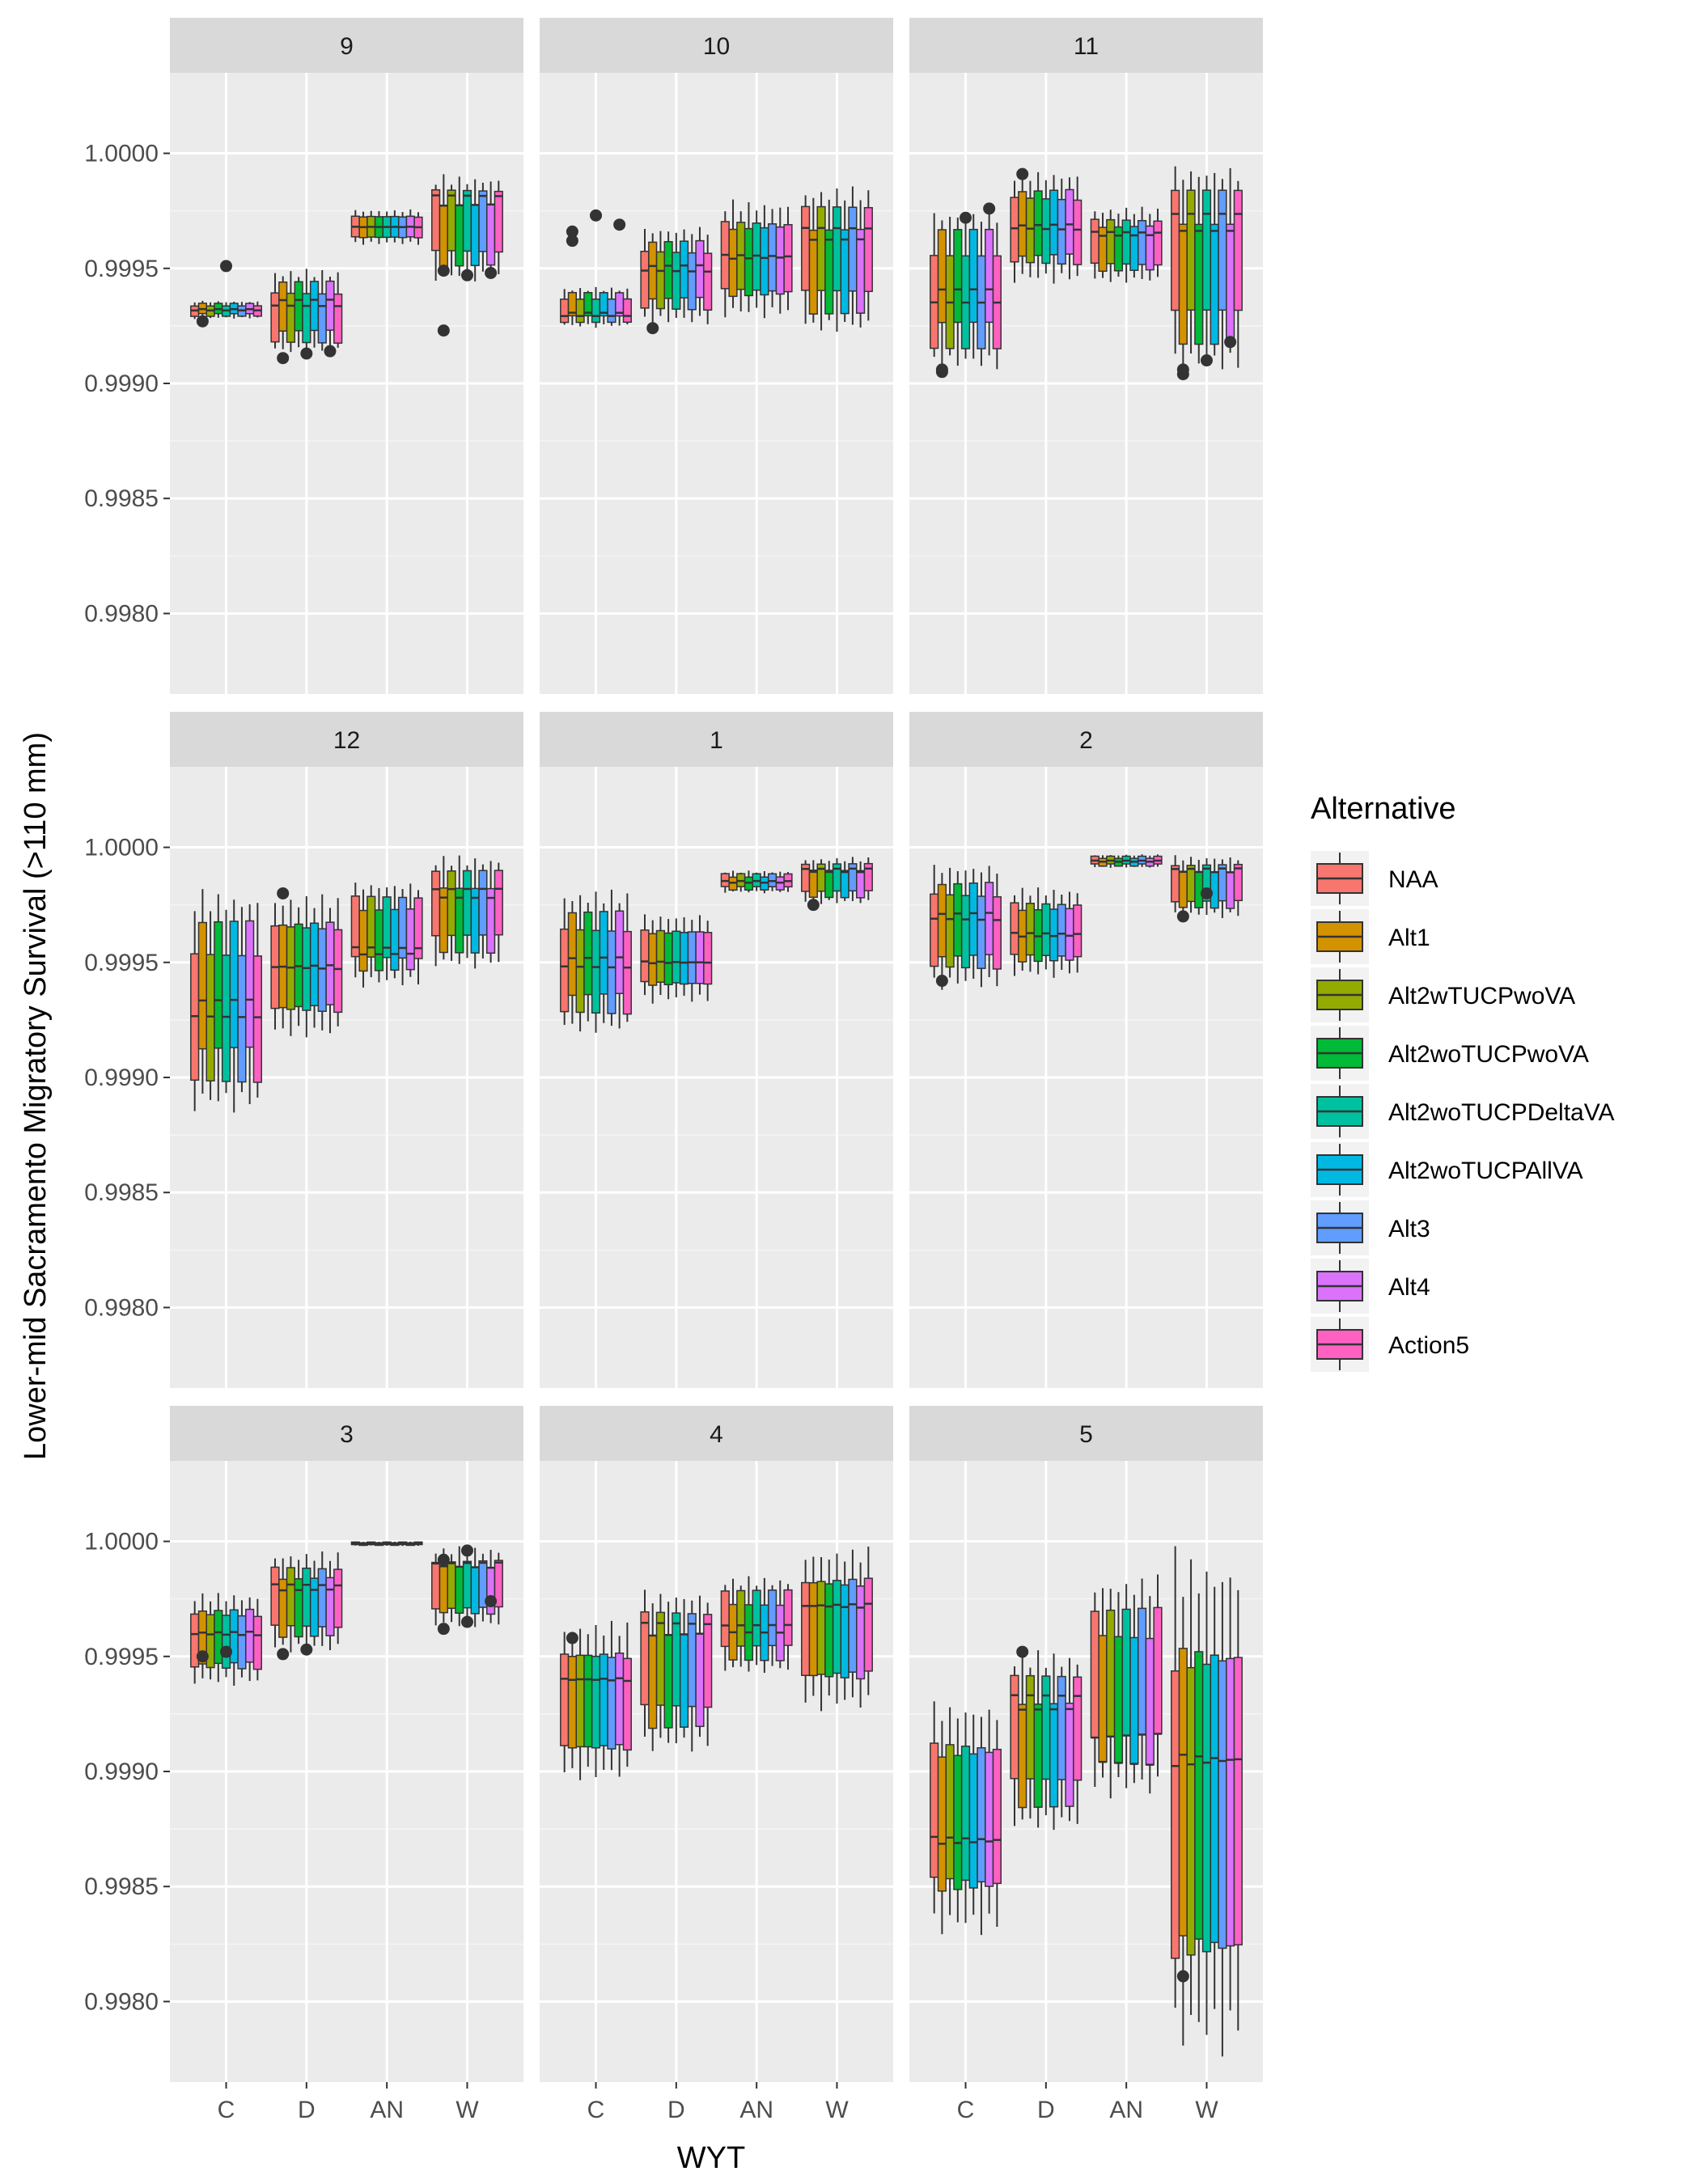 Image resolution: width=1699 pixels, height=2184 pixels. Describe the element at coordinates (1409, 1229) in the screenshot. I see `legend-label: Alt3` at that location.